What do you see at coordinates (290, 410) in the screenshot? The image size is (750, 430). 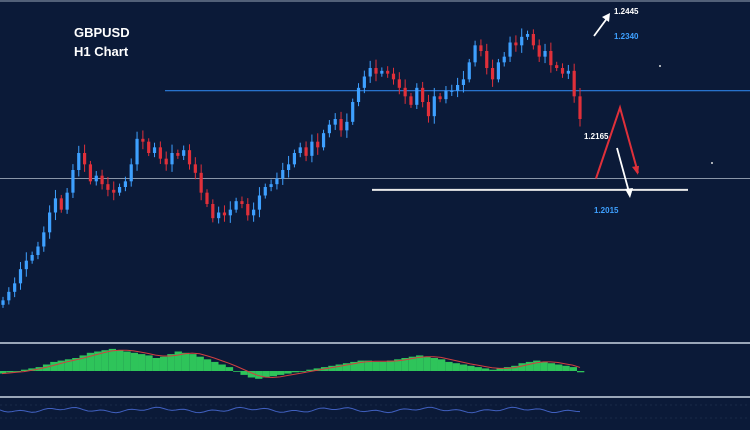 I see `lower-indicator-line` at bounding box center [290, 410].